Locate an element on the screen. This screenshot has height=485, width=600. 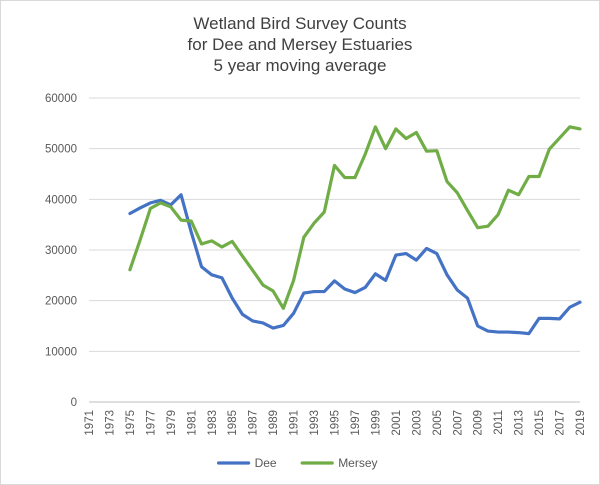
x-tick-label-1983: 1983 is located at coordinates (213, 423).